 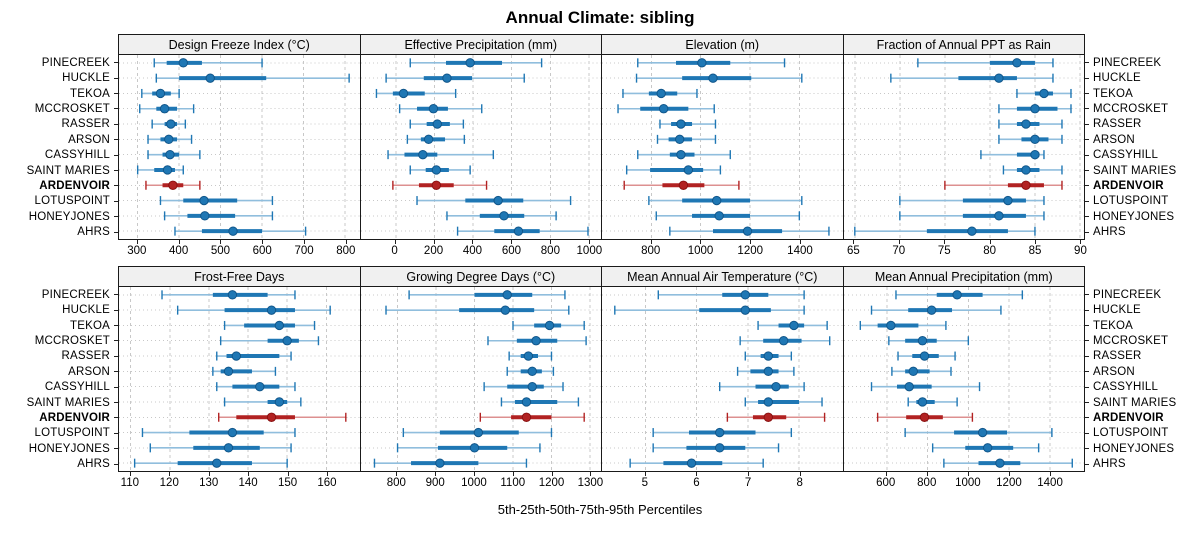 I want to click on x-axis-tick-label: 110, so click(x=129, y=483).